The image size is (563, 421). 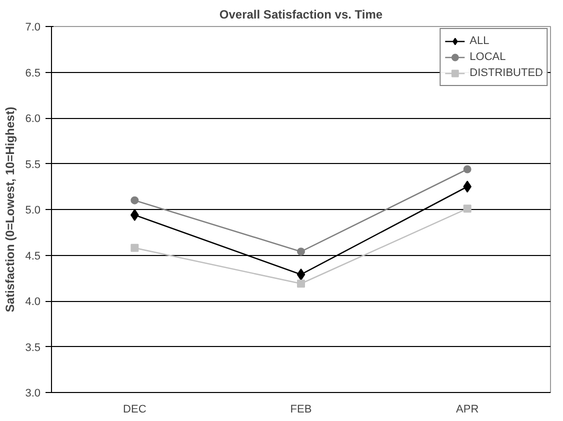 I want to click on legend-label: LOCAL, so click(x=488, y=57).